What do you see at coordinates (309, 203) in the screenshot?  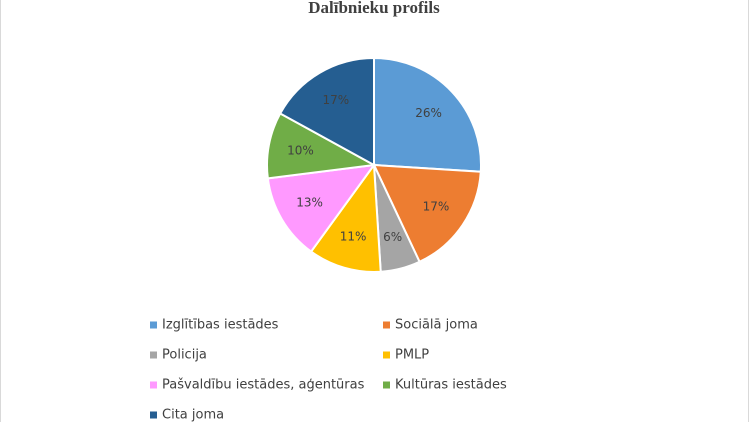 I see `data-label: 13%` at bounding box center [309, 203].